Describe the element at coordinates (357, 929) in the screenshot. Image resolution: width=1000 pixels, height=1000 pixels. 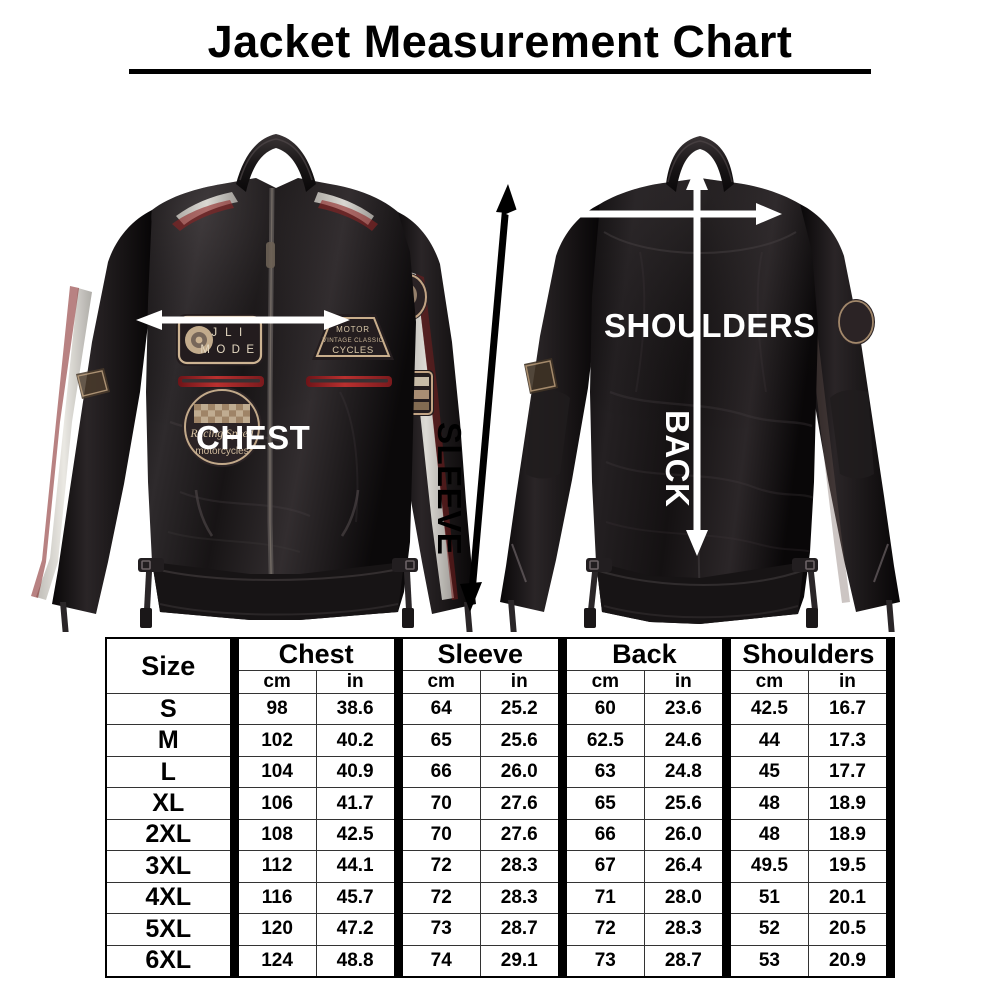
I see `cell-value: 47.2` at that location.